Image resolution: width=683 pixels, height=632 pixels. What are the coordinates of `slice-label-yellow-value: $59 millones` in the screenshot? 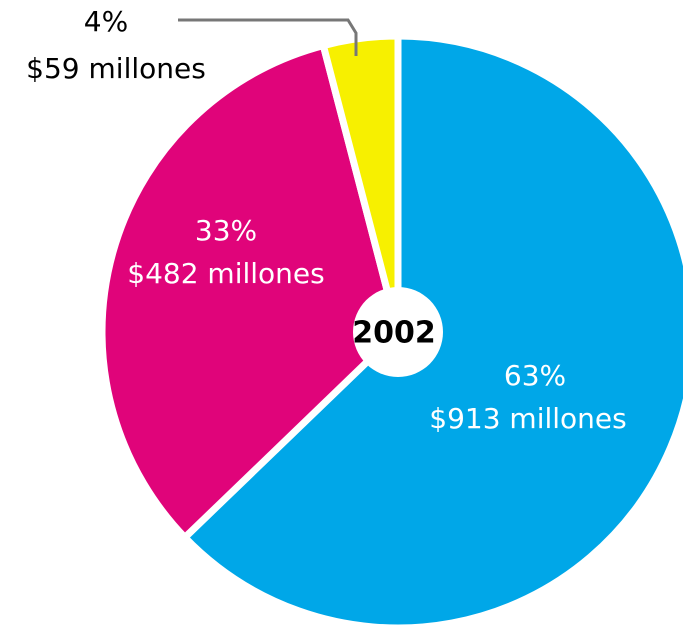 It's located at (116, 68).